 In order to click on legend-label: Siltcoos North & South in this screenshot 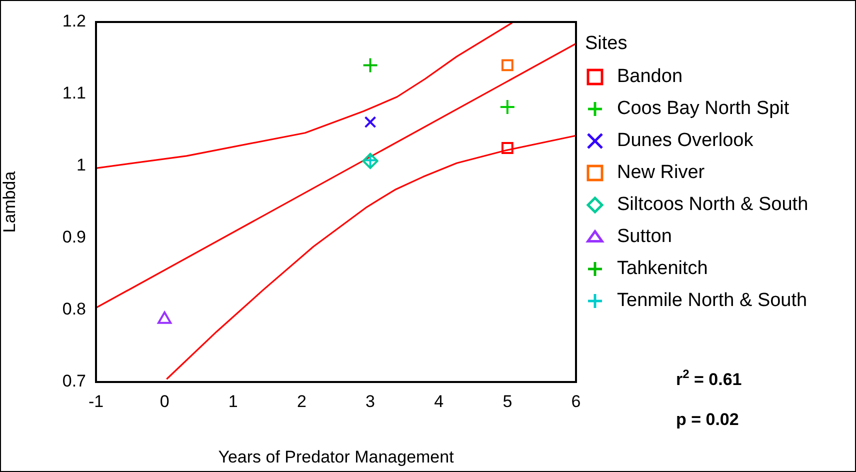, I will do `click(712, 205)`.